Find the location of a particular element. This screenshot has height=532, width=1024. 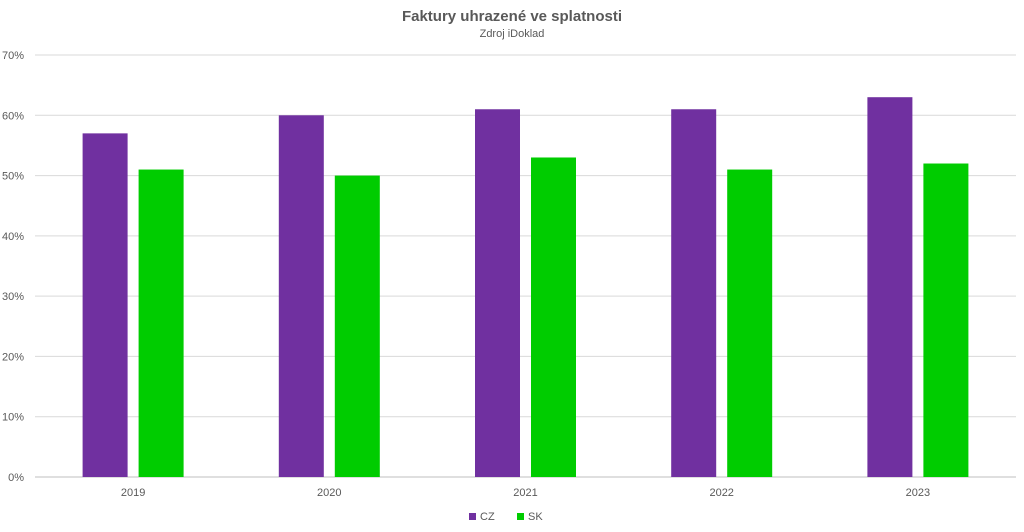

x-tick-label: 2021 is located at coordinates (525, 493).